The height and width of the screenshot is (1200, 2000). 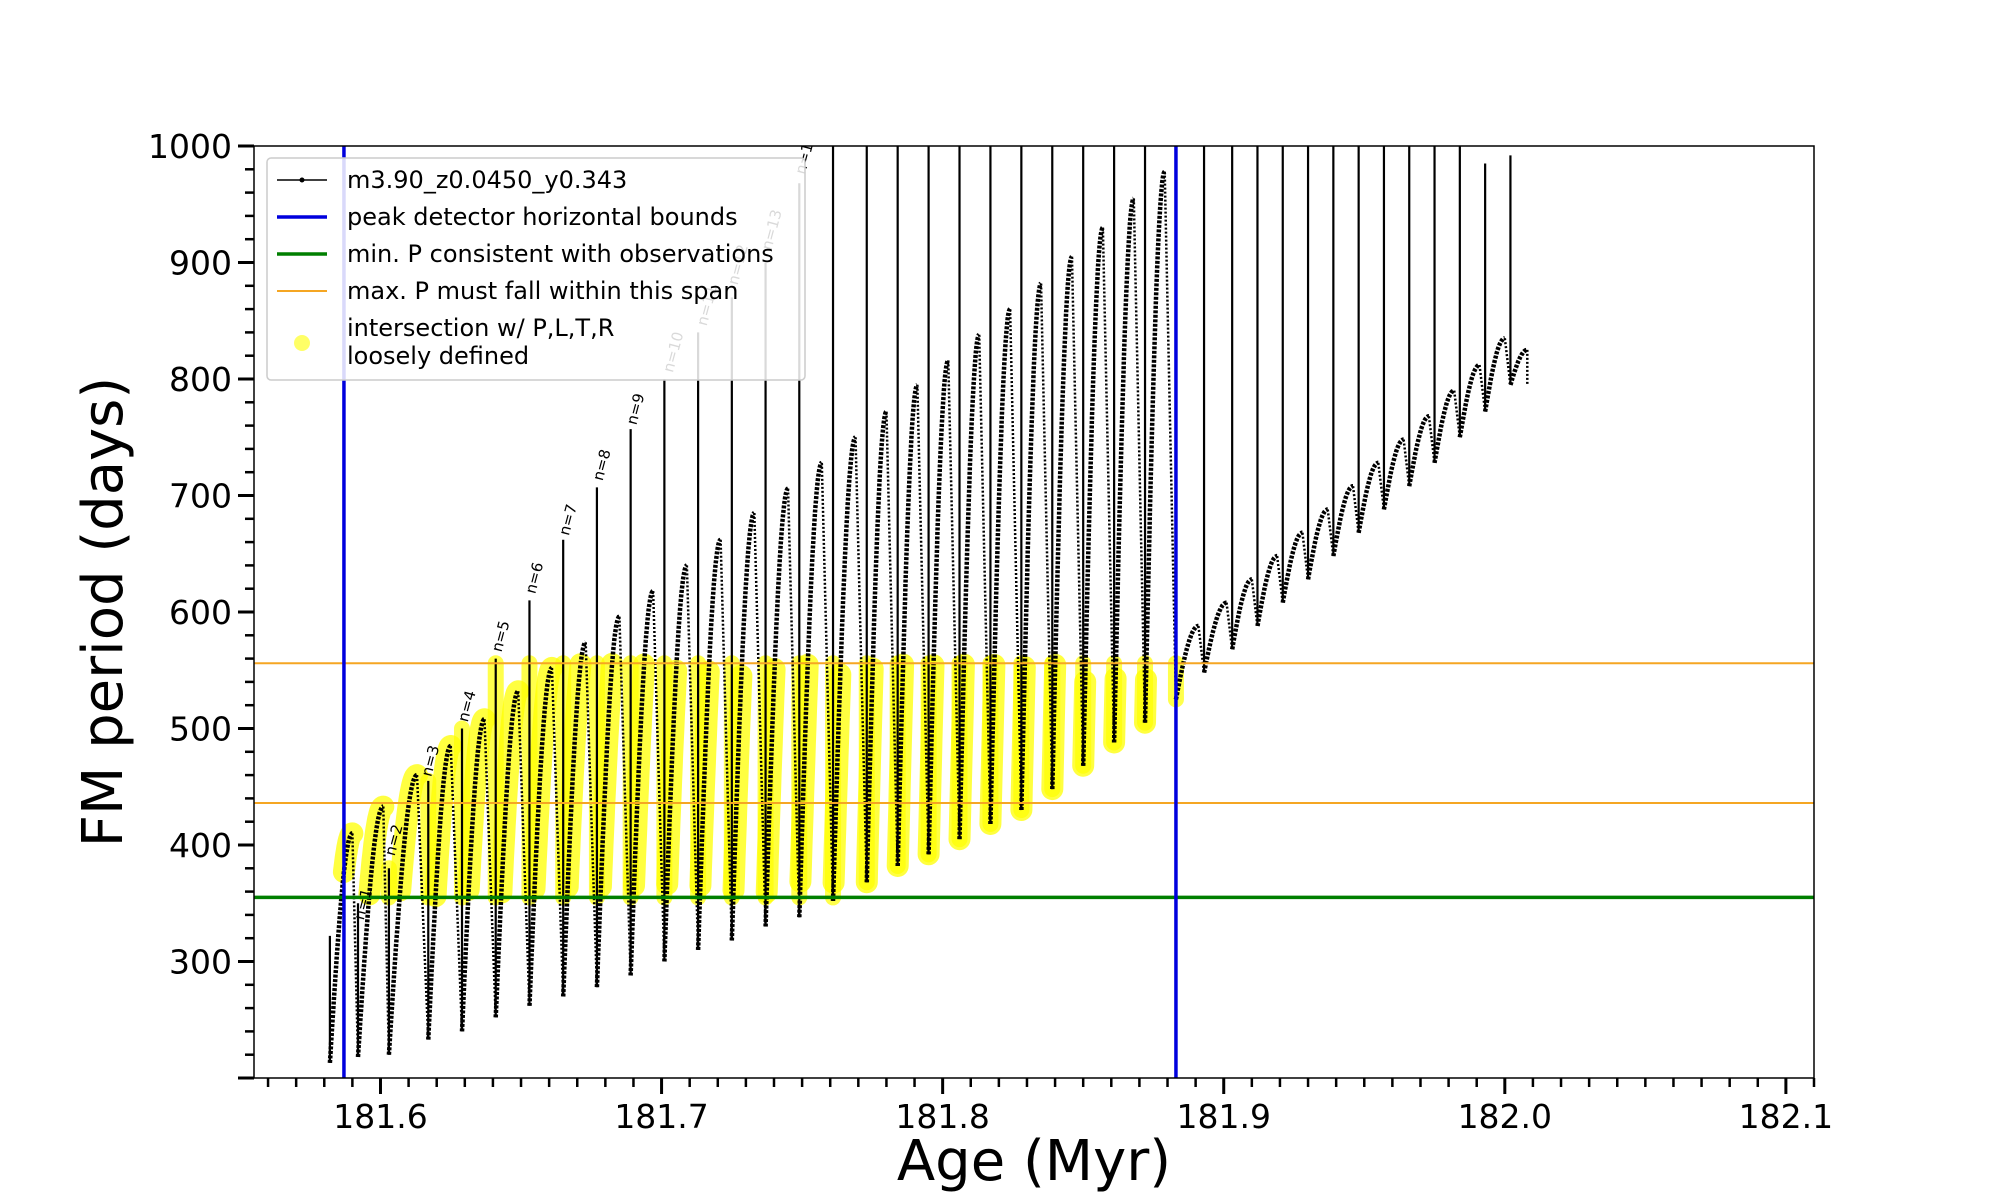 What do you see at coordinates (200, 263) in the screenshot?
I see `y-tick-label-7: 900` at bounding box center [200, 263].